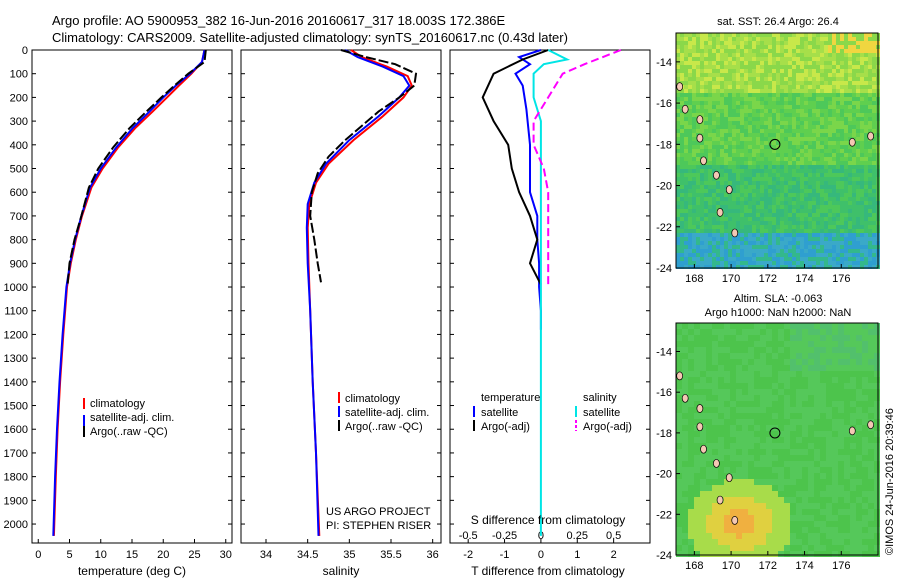 This screenshot has height=580, width=900. Describe the element at coordinates (19, 98) in the screenshot. I see `y-tick-label: 200` at that location.